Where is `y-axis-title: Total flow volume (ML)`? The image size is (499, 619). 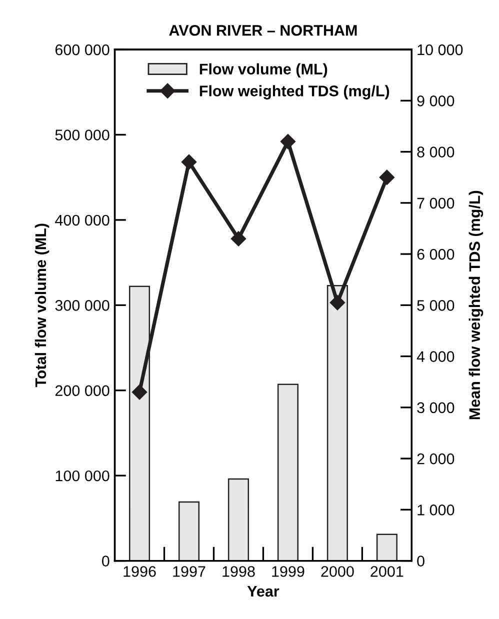
y-axis-title: Total flow volume (ML) is located at coordinates (42, 306).